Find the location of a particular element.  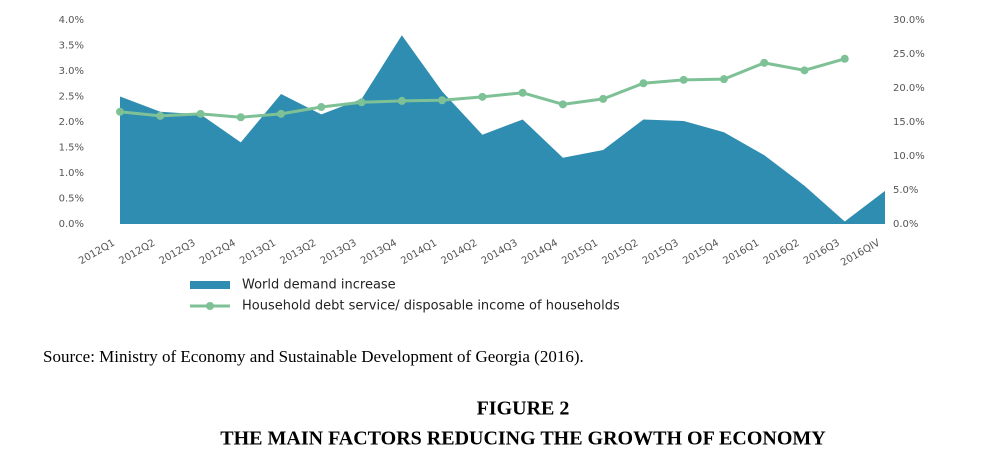

y-tick-label: 3.5% is located at coordinates (71, 46).